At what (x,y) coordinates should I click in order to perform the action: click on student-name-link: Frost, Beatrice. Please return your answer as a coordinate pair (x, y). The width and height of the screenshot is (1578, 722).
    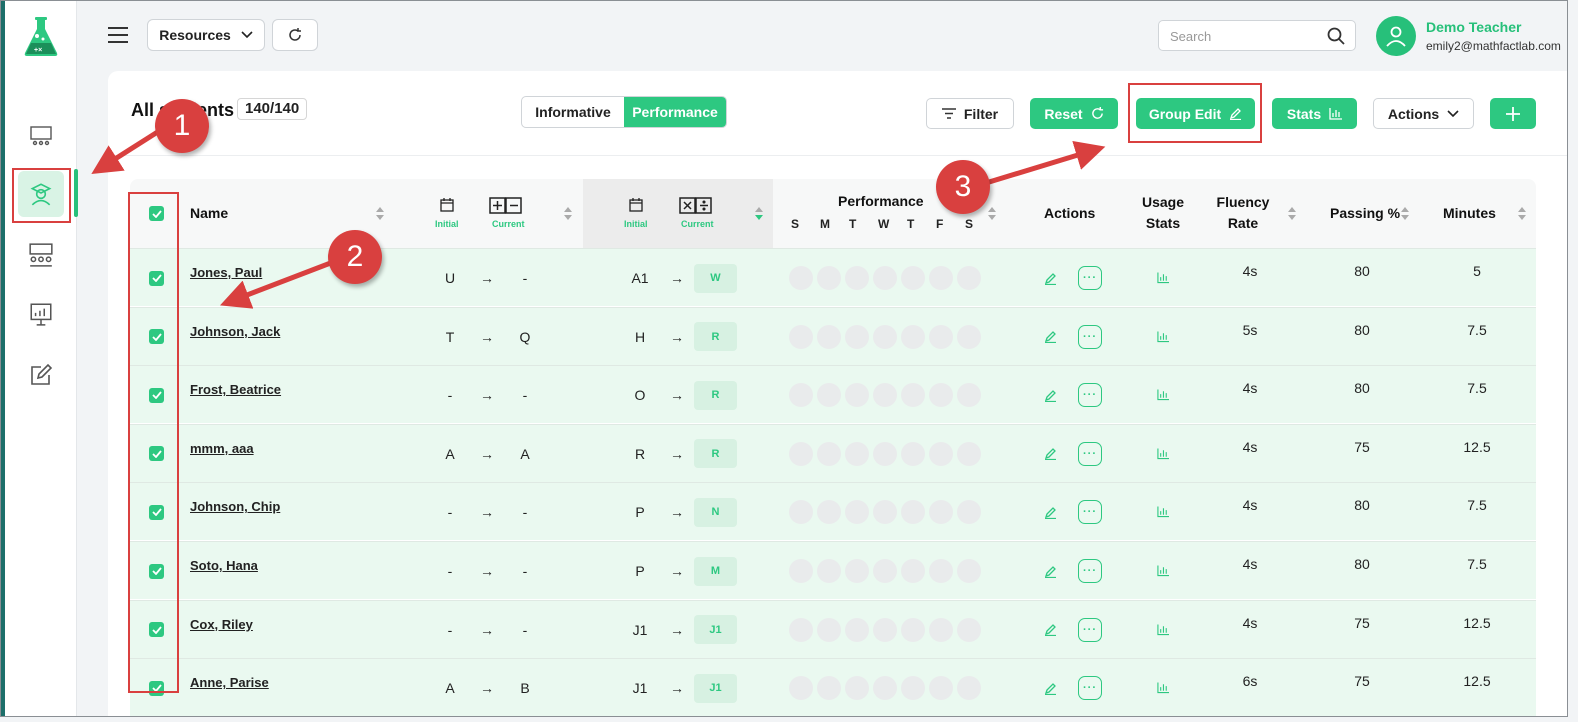
    Looking at the image, I should click on (236, 390).